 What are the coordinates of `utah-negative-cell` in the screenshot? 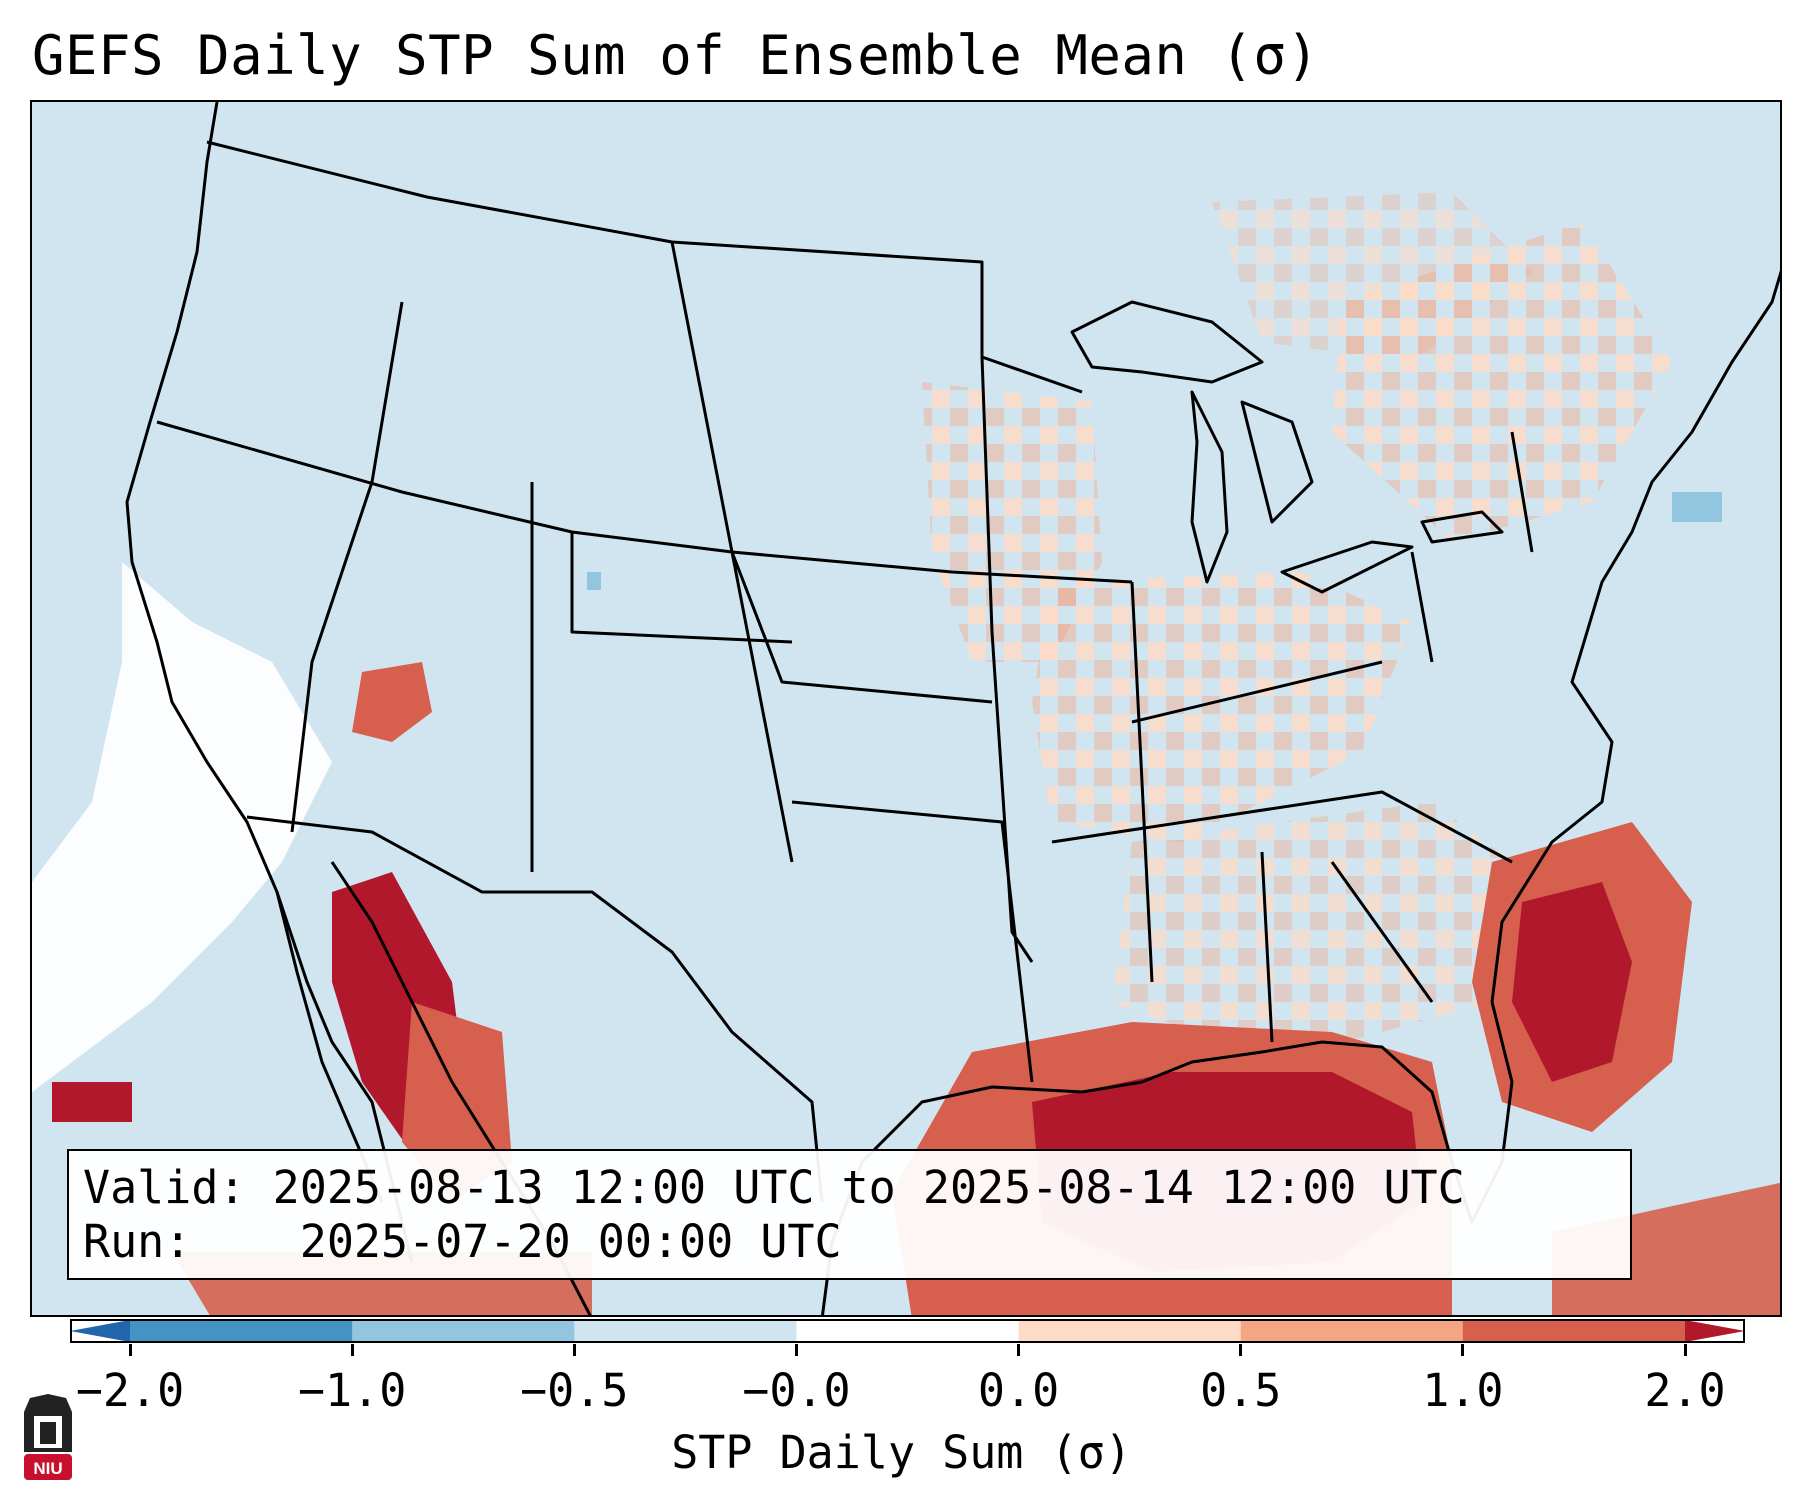 It's located at (594, 581).